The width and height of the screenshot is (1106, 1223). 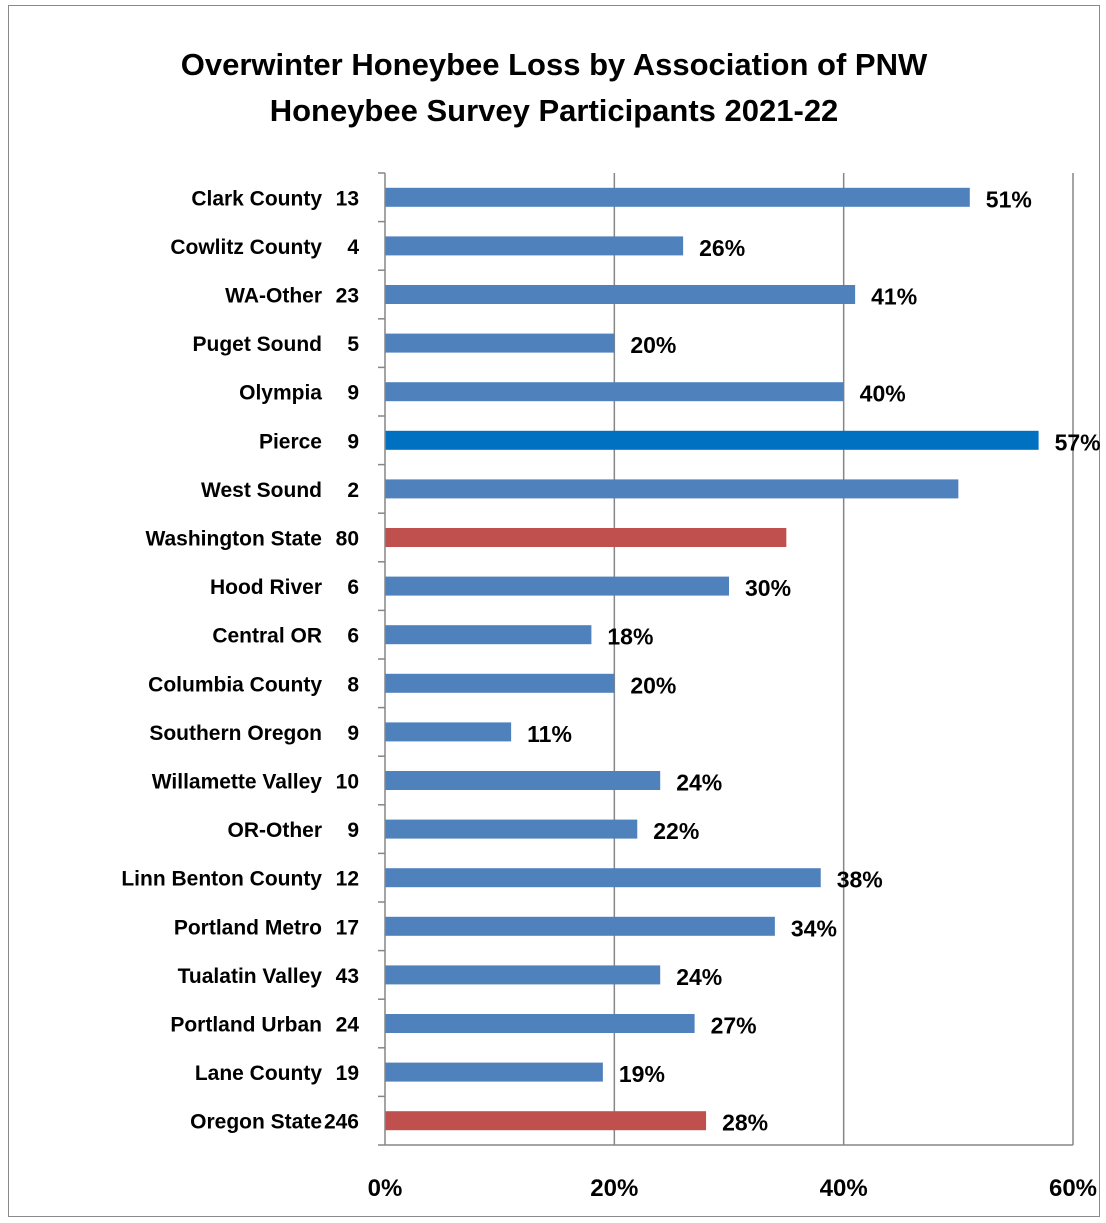 What do you see at coordinates (250, 976) in the screenshot?
I see `category-label-16: Tualatin Valley` at bounding box center [250, 976].